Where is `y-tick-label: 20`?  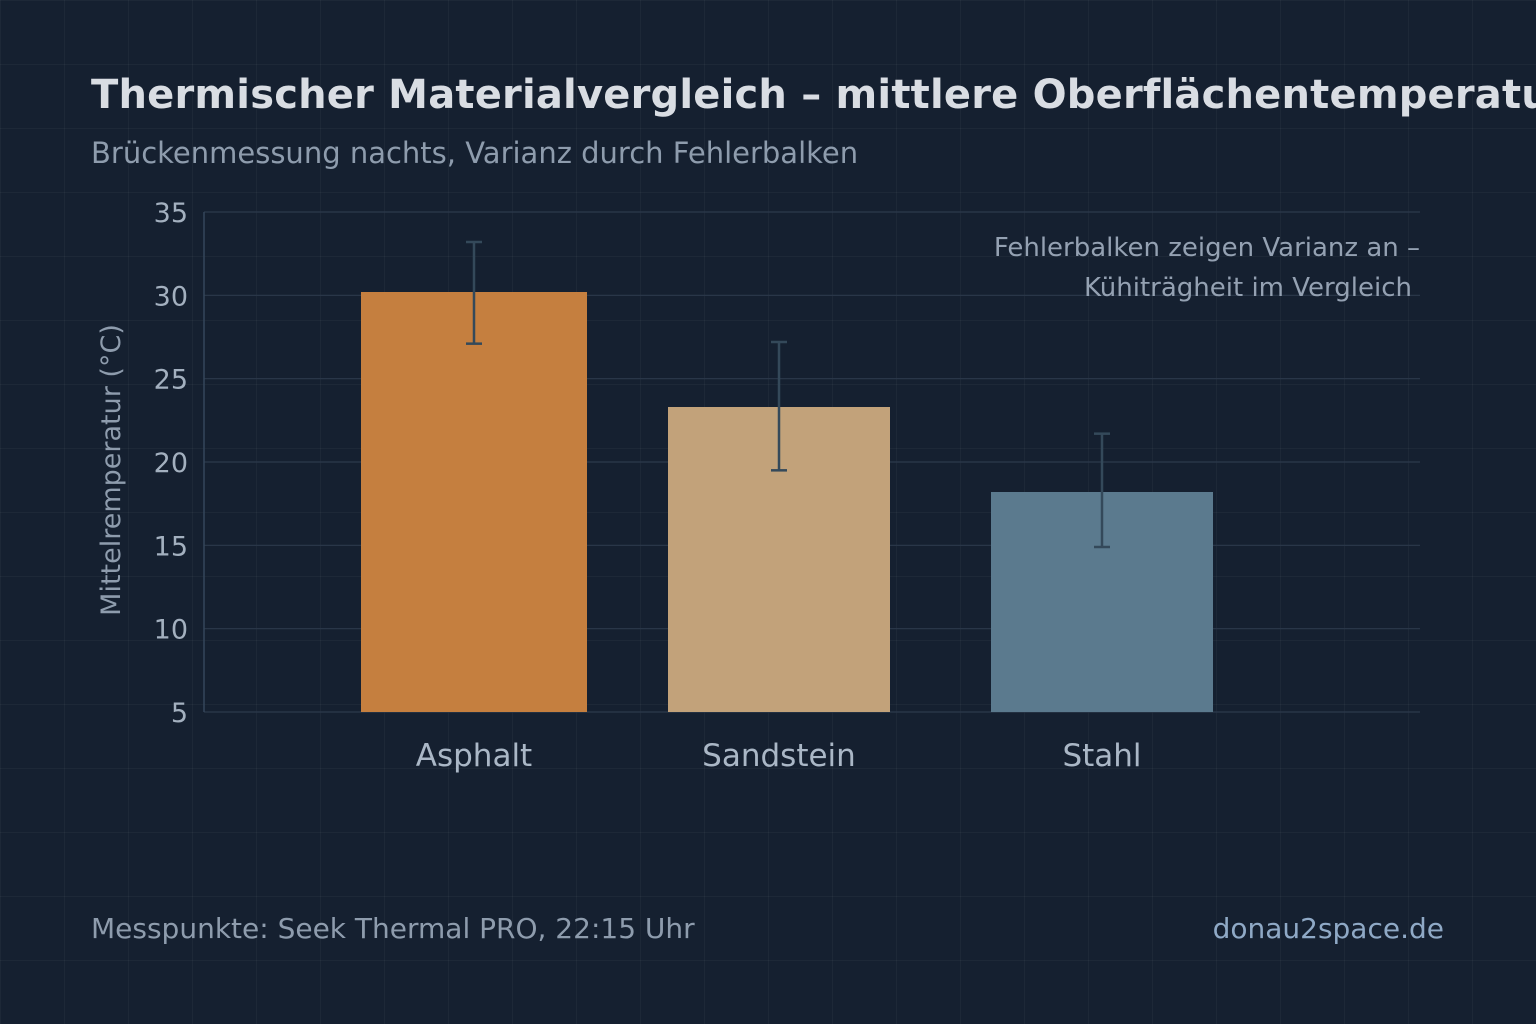
y-tick-label: 20 is located at coordinates (171, 463).